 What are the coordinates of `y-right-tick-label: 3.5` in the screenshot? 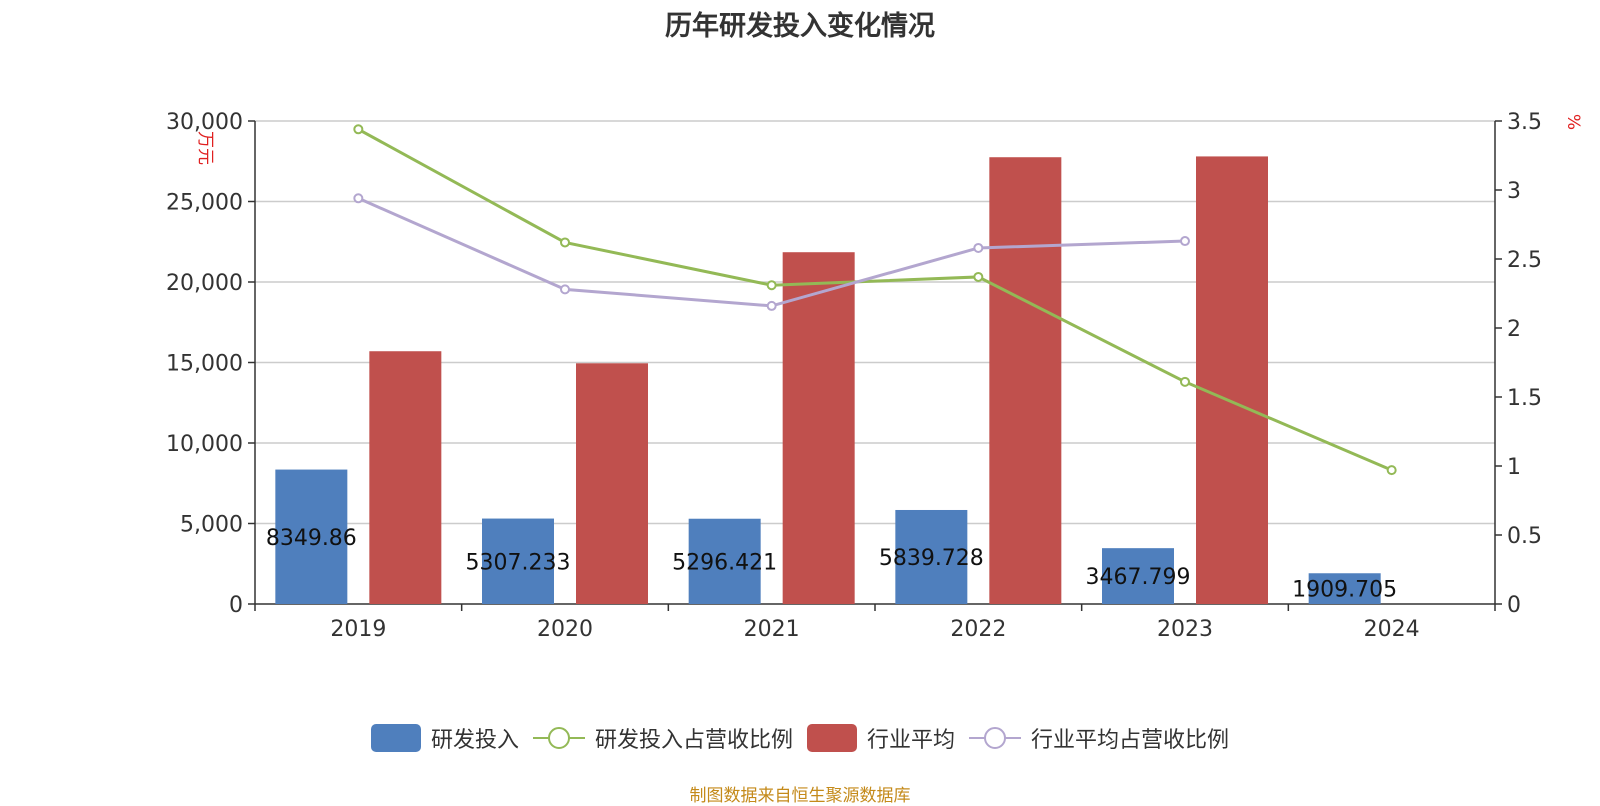 It's located at (1524, 122).